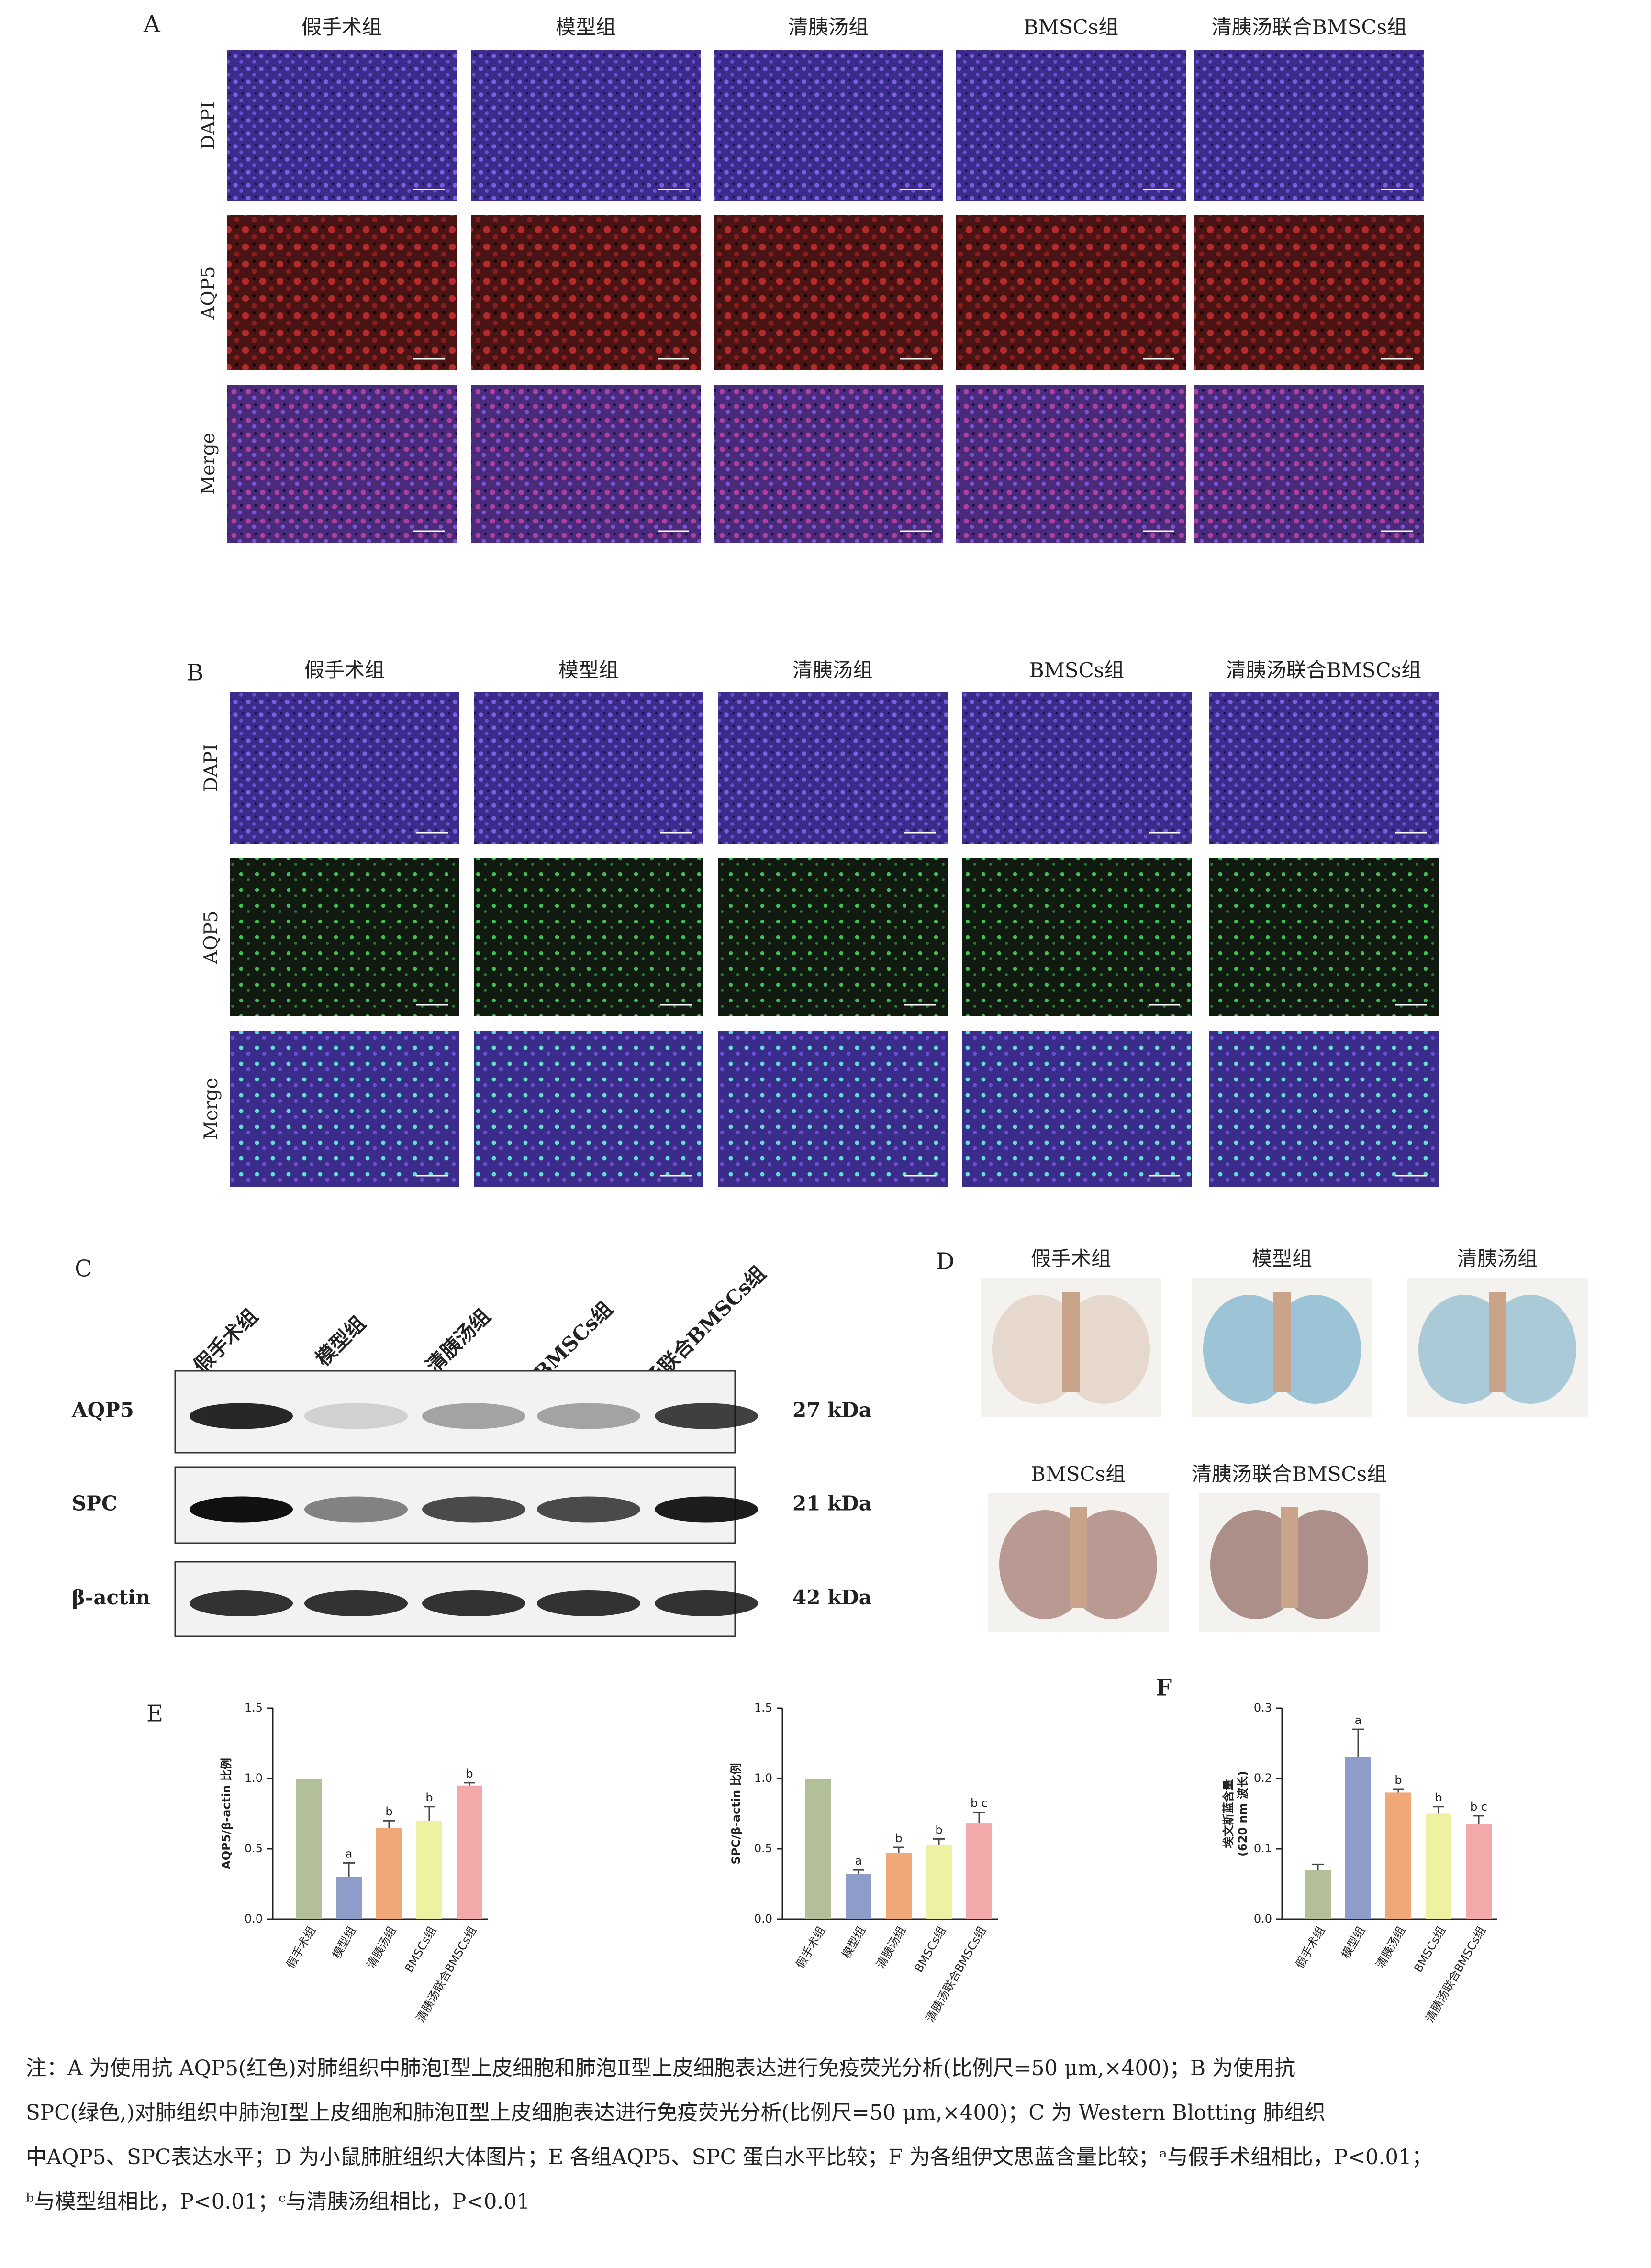 The height and width of the screenshot is (2268, 1651). What do you see at coordinates (1282, 1258) in the screenshot?
I see `photo-label: 模型组` at bounding box center [1282, 1258].